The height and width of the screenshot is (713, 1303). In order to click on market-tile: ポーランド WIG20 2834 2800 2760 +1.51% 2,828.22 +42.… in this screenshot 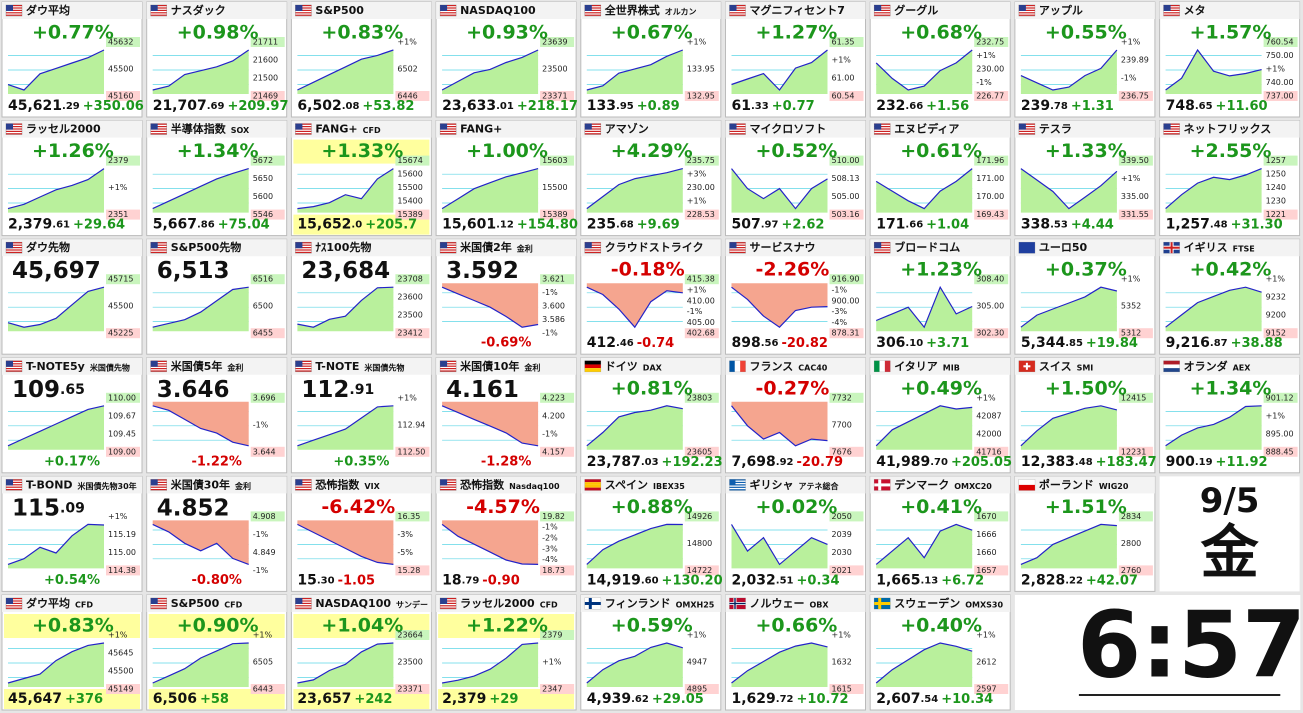, I will do `click(1085, 533)`.